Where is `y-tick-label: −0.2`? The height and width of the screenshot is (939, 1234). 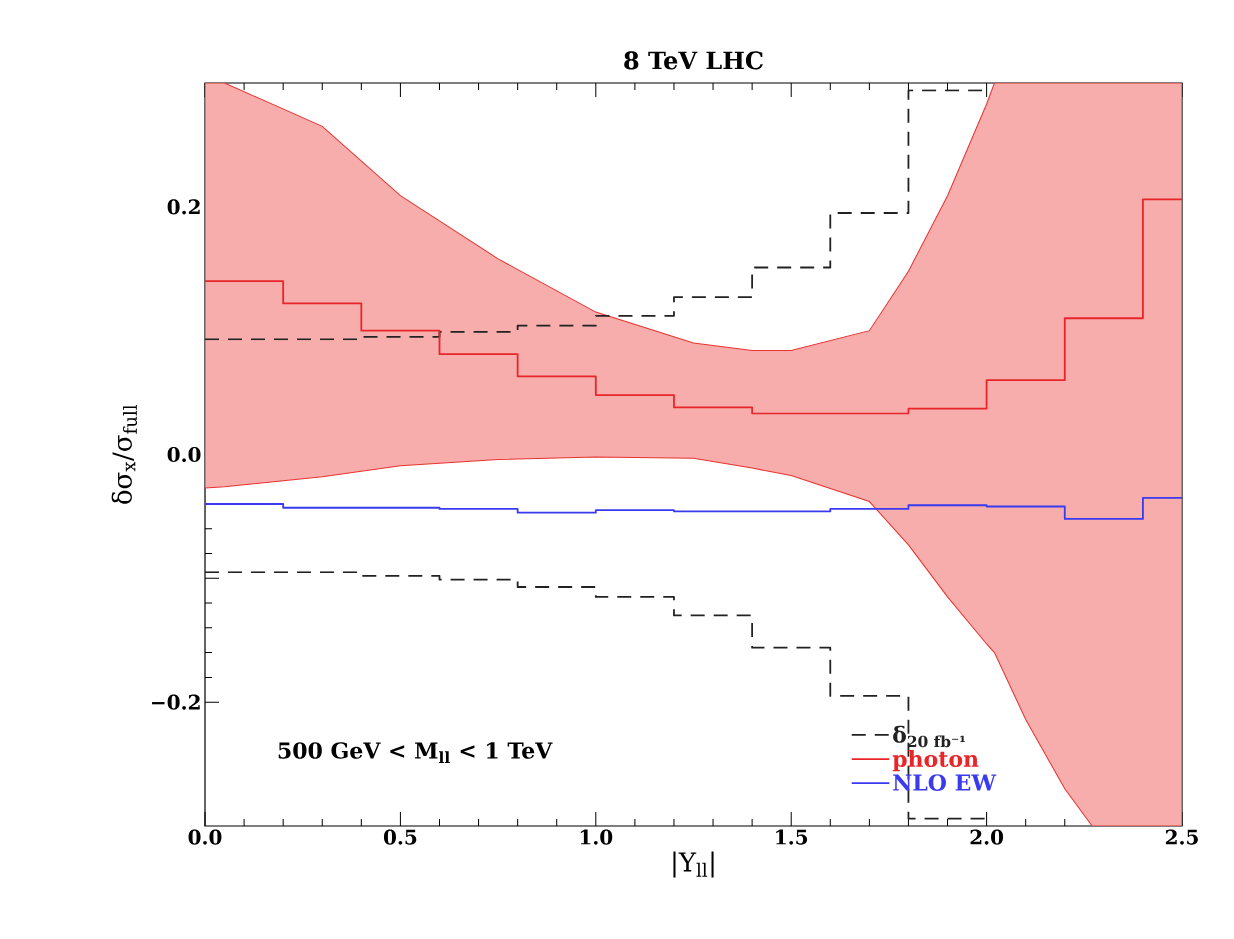
y-tick-label: −0.2 is located at coordinates (176, 702).